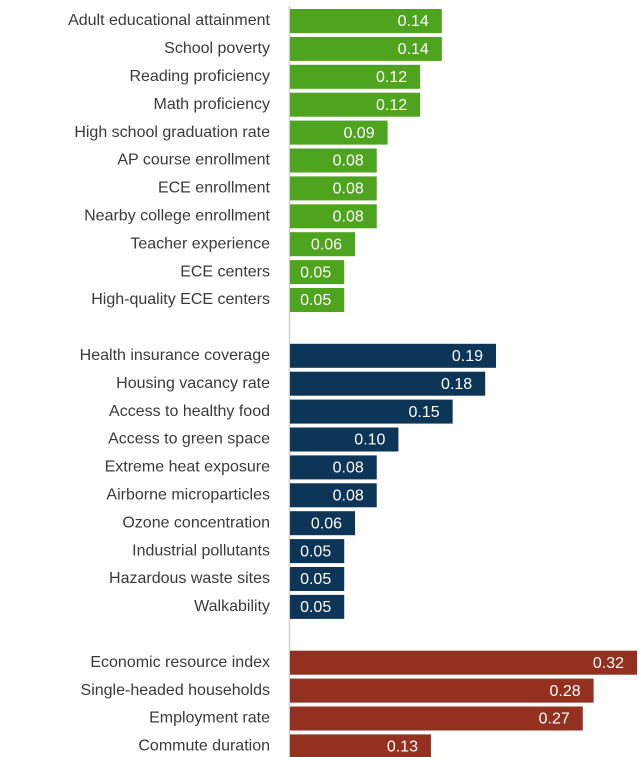 This screenshot has height=757, width=639. Describe the element at coordinates (225, 271) in the screenshot. I see `category-label: ECE centers` at that location.